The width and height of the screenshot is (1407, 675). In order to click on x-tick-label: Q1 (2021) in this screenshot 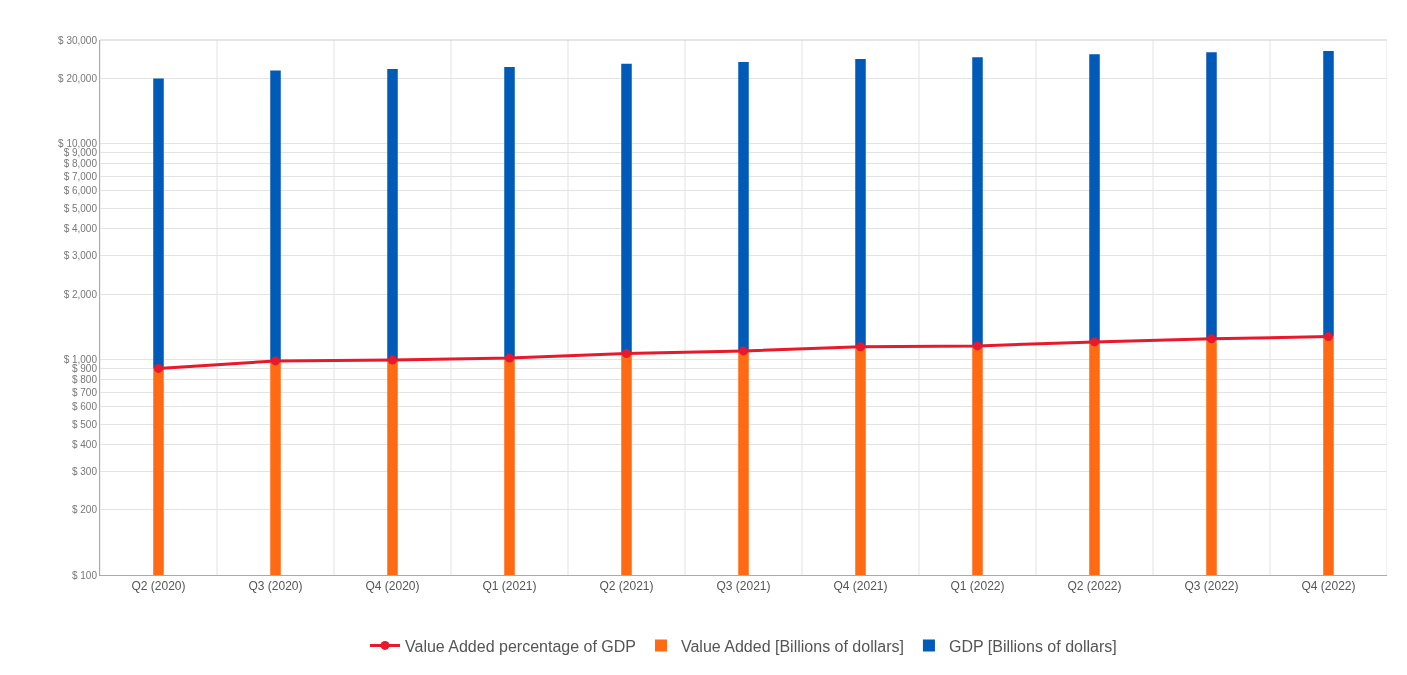, I will do `click(509, 586)`.